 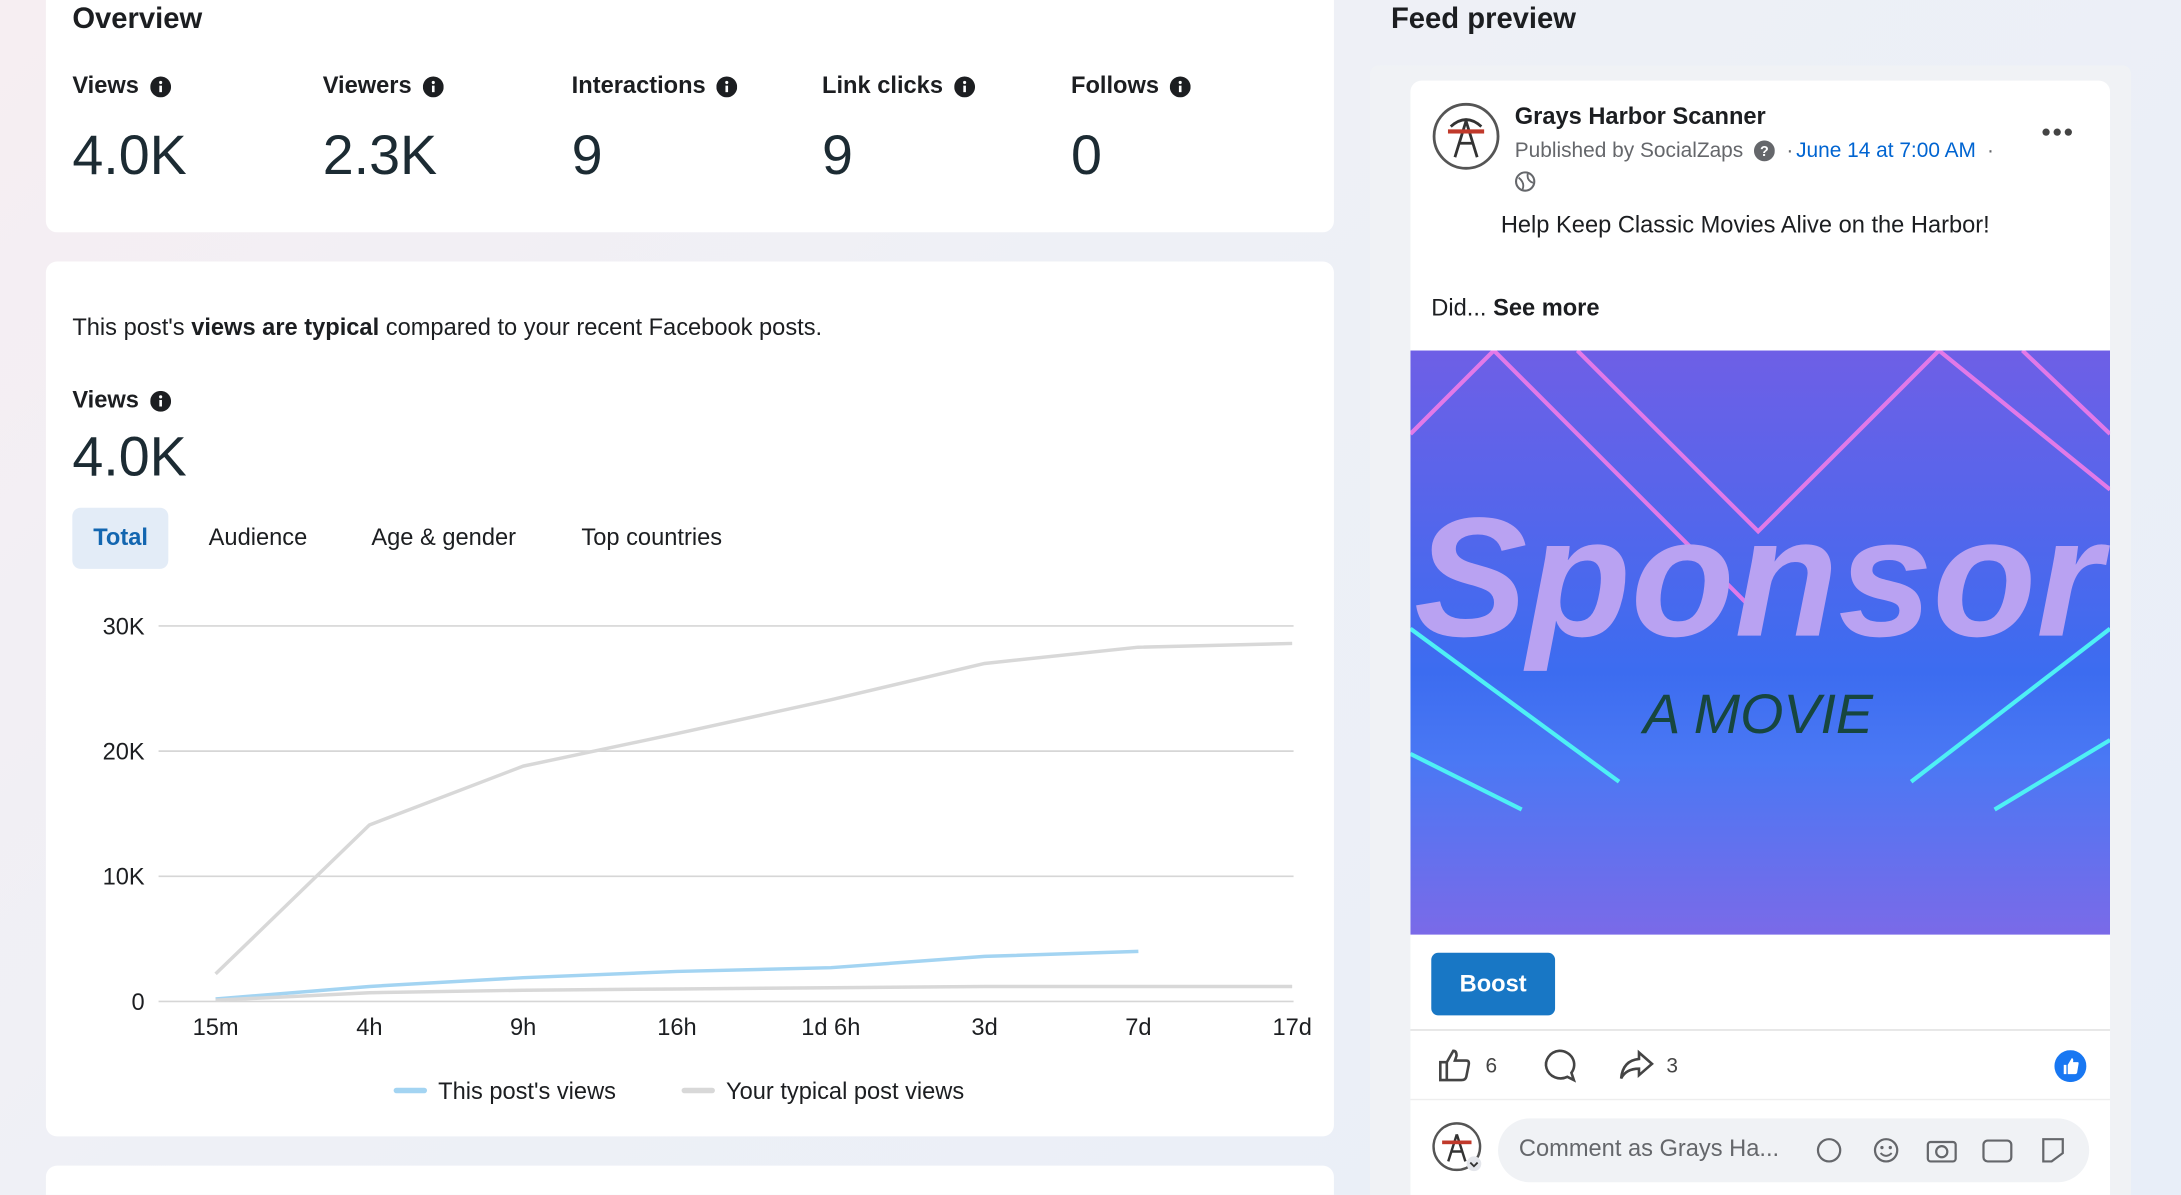 I want to click on range-line, so click(x=753, y=808).